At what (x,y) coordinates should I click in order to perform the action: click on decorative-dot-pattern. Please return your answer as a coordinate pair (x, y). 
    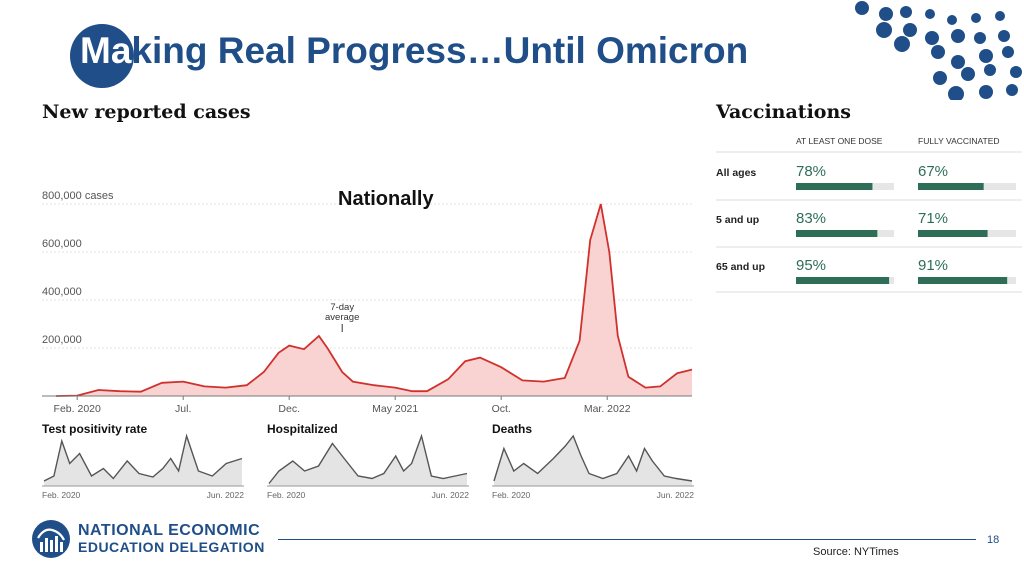
    Looking at the image, I should click on (938, 50).